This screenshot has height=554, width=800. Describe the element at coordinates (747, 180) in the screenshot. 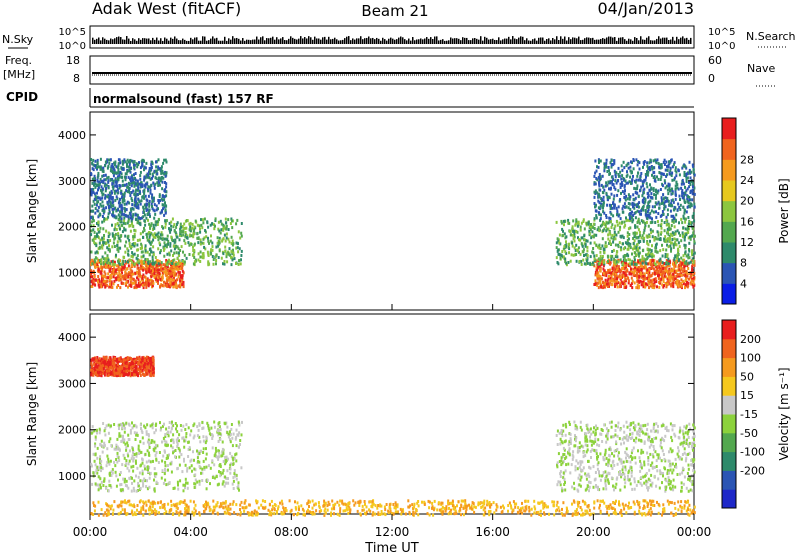

I see `colorbar-tick-label: 24` at that location.